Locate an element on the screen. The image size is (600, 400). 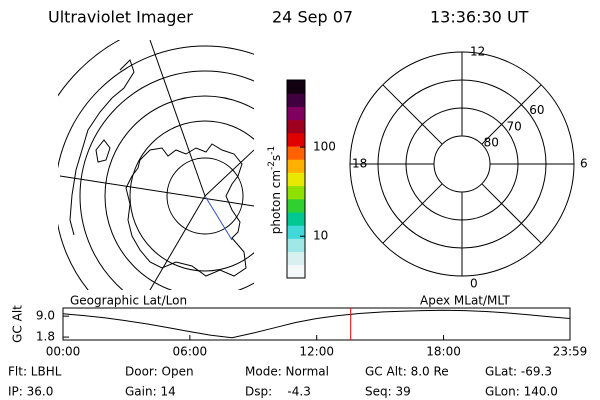
colorbar-label: photon cm-2s-1 is located at coordinates (275, 190).